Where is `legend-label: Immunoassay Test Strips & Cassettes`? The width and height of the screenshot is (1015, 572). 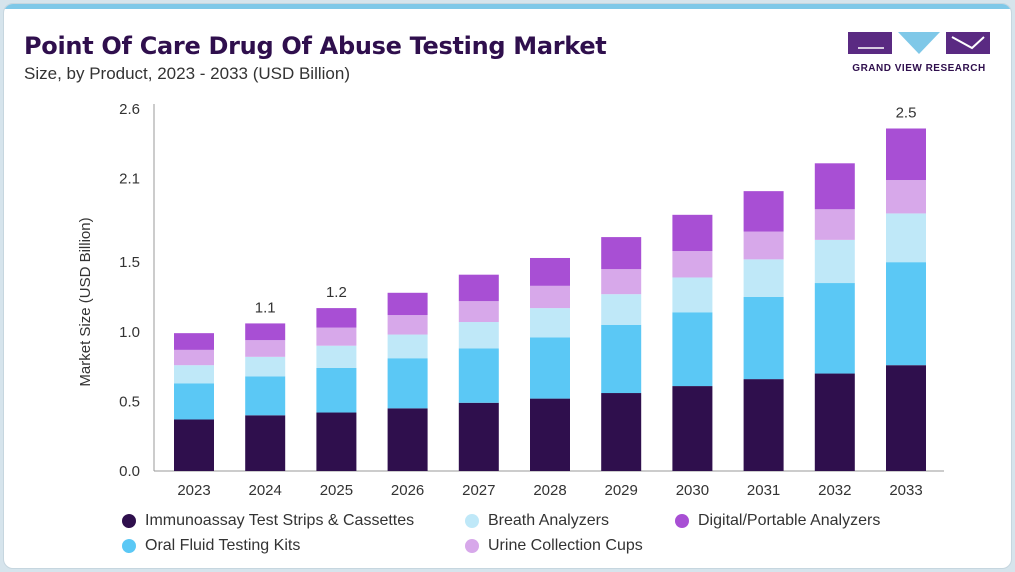
legend-label: Immunoassay Test Strips & Cassettes is located at coordinates (280, 520).